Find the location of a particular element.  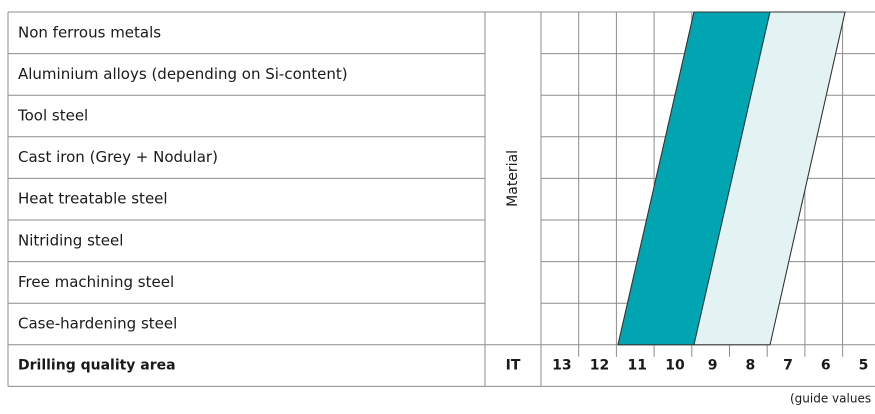

note: (guide values is located at coordinates (830, 399).